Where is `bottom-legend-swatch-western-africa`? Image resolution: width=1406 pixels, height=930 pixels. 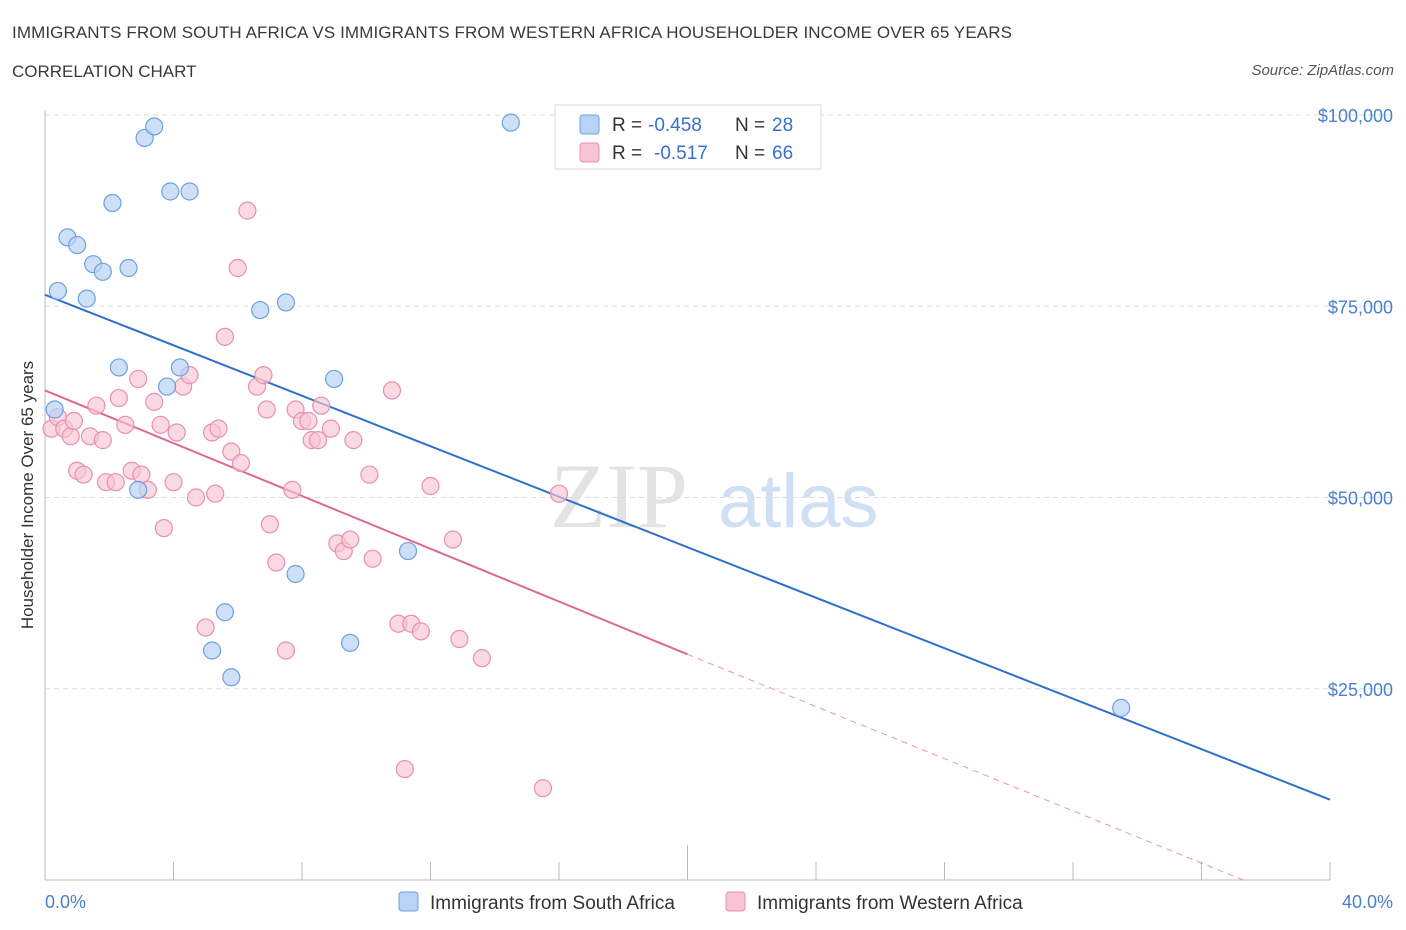 bottom-legend-swatch-western-africa is located at coordinates (735, 901).